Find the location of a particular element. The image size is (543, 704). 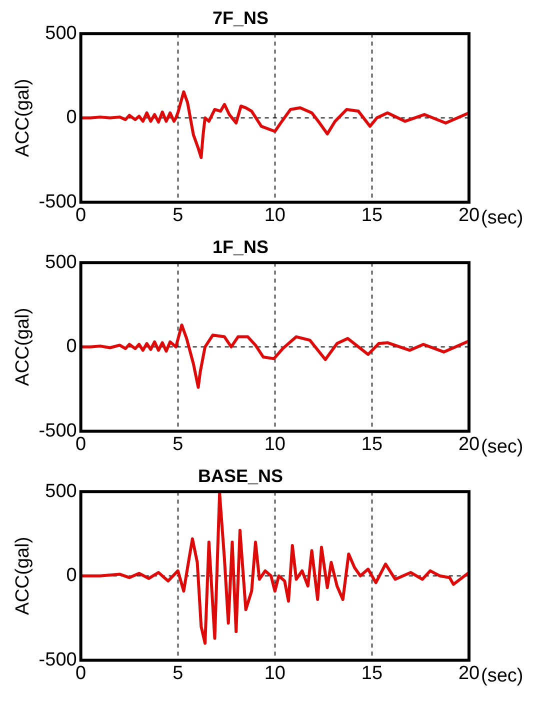

chart-title: 1F_NS is located at coordinates (240, 246).